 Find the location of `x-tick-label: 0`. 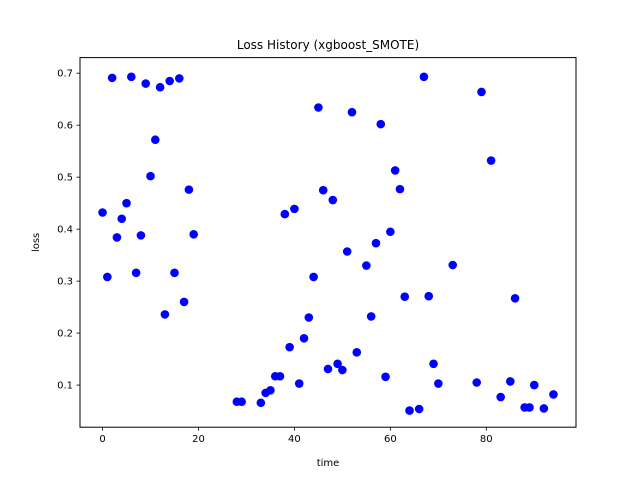

x-tick-label: 0 is located at coordinates (102, 439).